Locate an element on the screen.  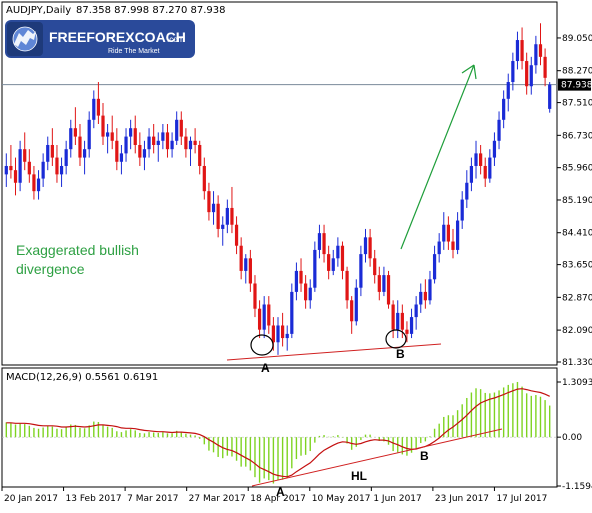
price-tick-label: 81.330 is located at coordinates (577, 363).